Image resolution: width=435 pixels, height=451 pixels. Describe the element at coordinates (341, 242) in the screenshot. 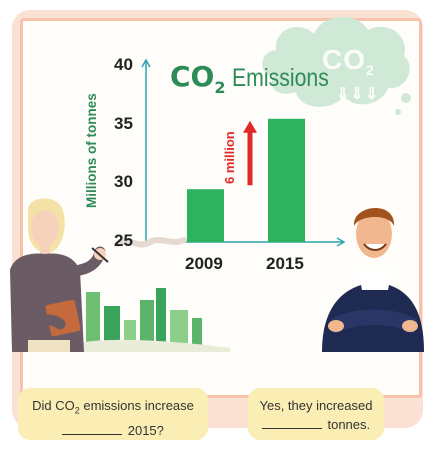

I see `x-axis-arrowhead` at that location.